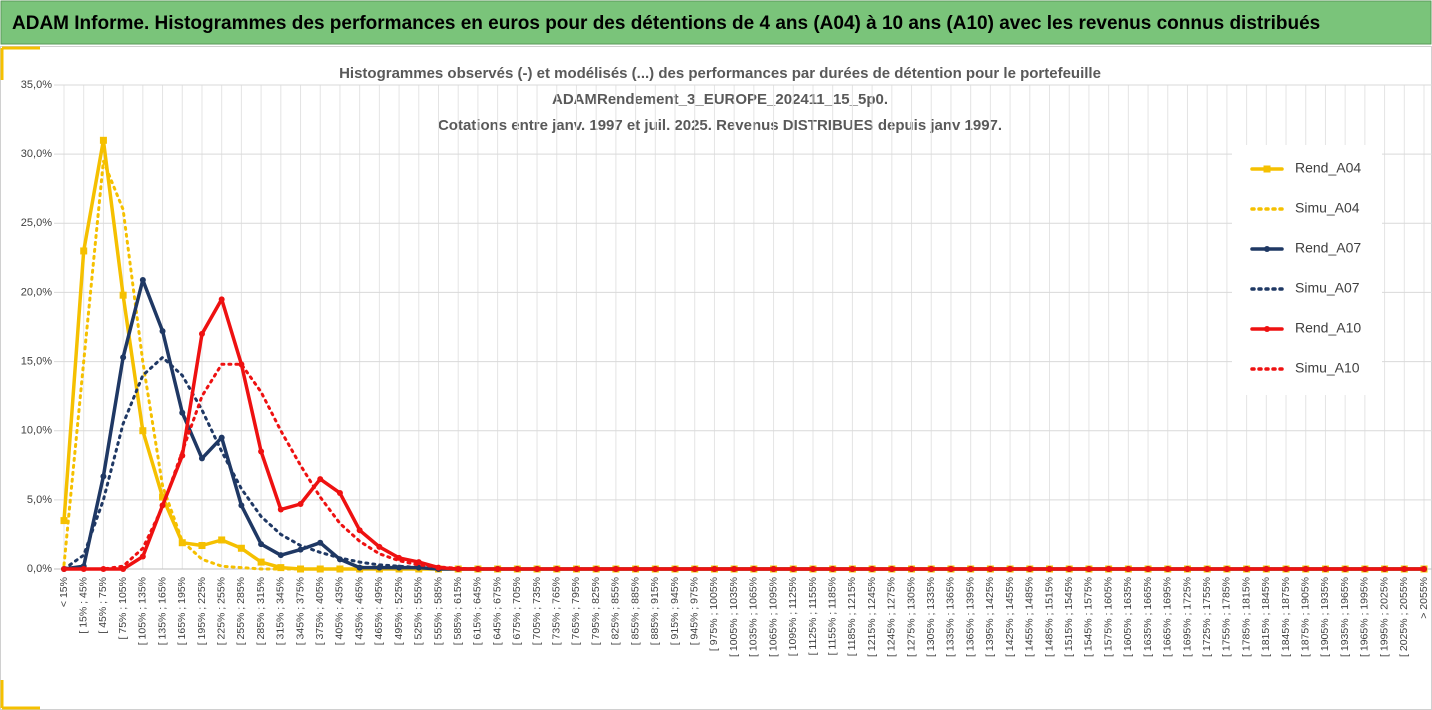  What do you see at coordinates (340, 611) in the screenshot?
I see `x-tick-label: [ 405% ; 435%` at bounding box center [340, 611].